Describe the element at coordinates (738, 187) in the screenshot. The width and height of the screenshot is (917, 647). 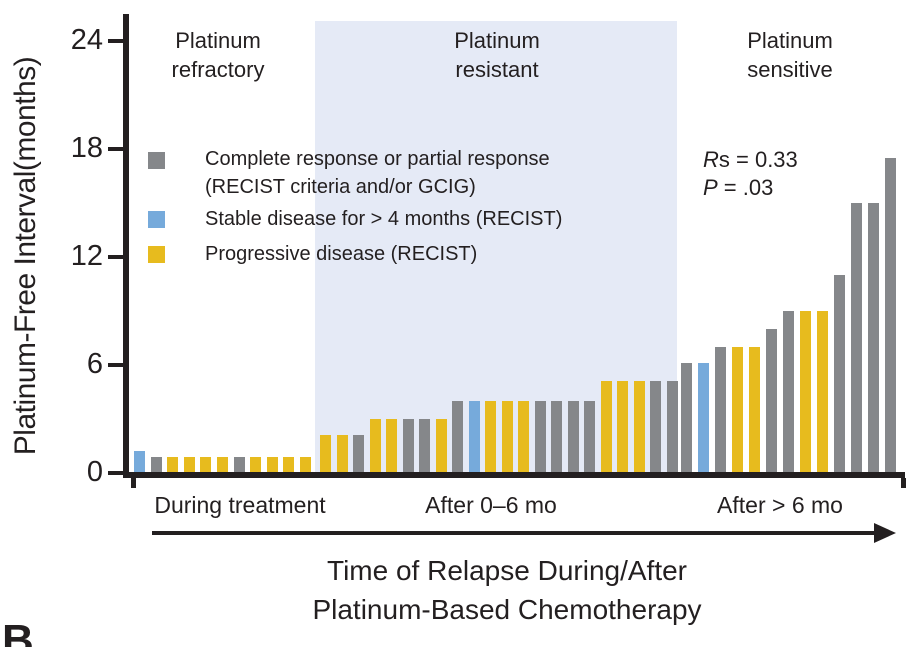
I see `stats-p: P = .03` at that location.